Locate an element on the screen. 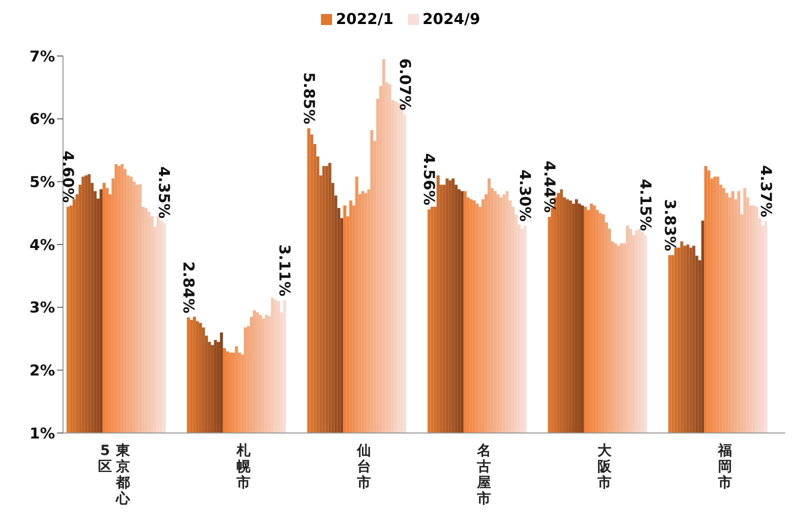 The image size is (797, 513). data-label: 4.37% is located at coordinates (765, 191).